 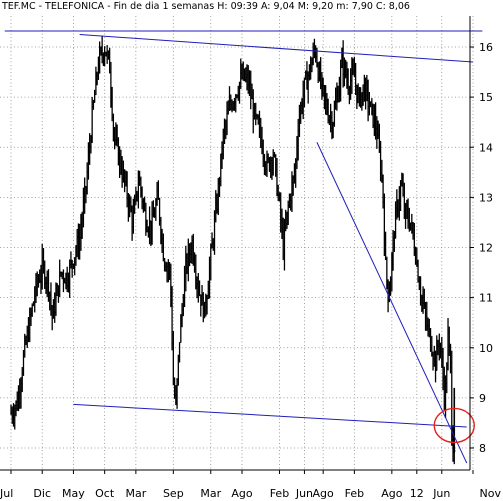 What do you see at coordinates (486, 248) in the screenshot?
I see `y-tick-label: 12` at bounding box center [486, 248].